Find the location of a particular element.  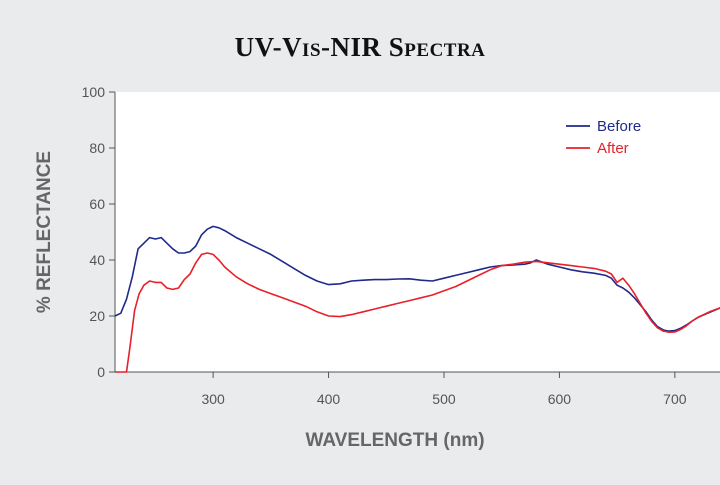

x-tick-label: 300 is located at coordinates (213, 399).